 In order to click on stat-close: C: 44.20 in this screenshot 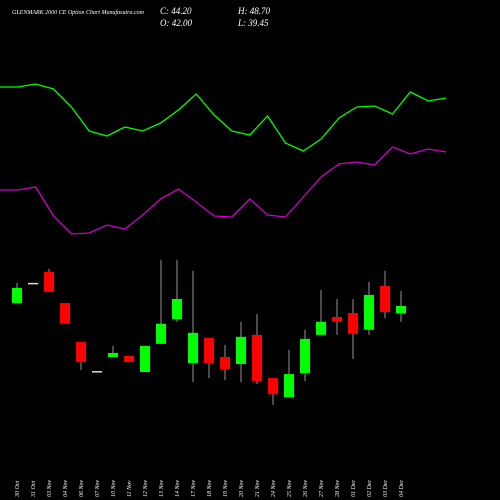, I will do `click(176, 11)`.